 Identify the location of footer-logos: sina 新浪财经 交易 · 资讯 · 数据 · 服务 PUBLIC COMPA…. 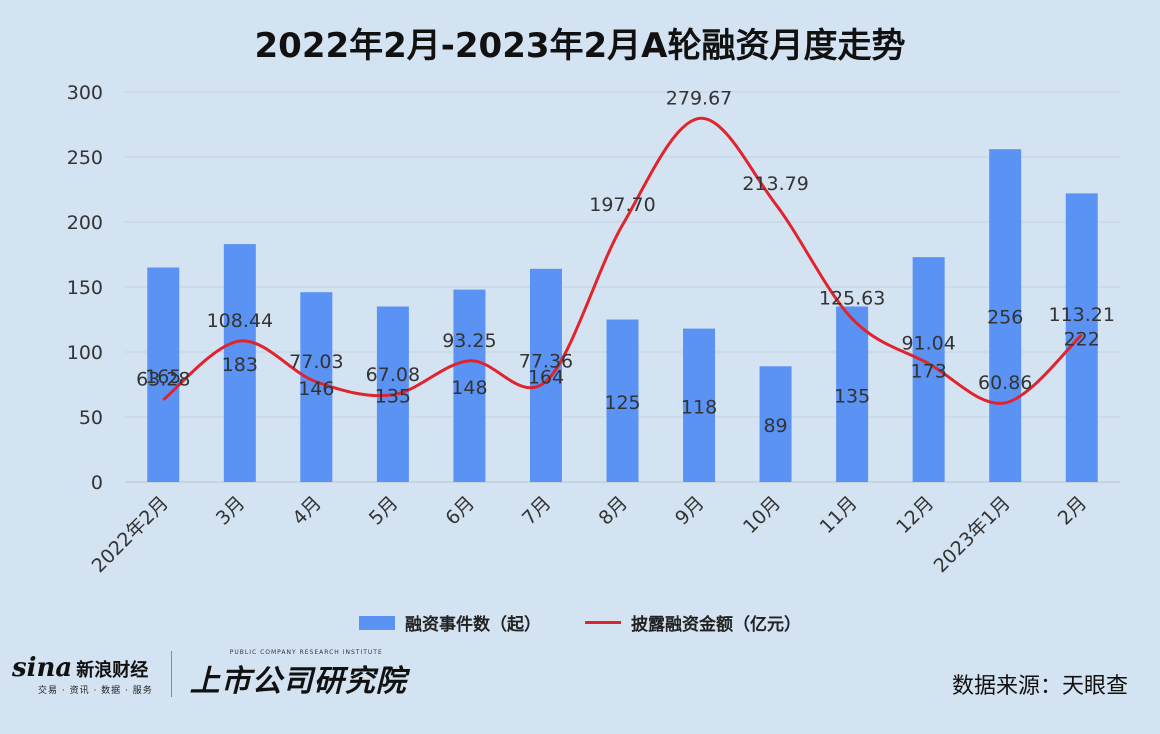
(209, 674).